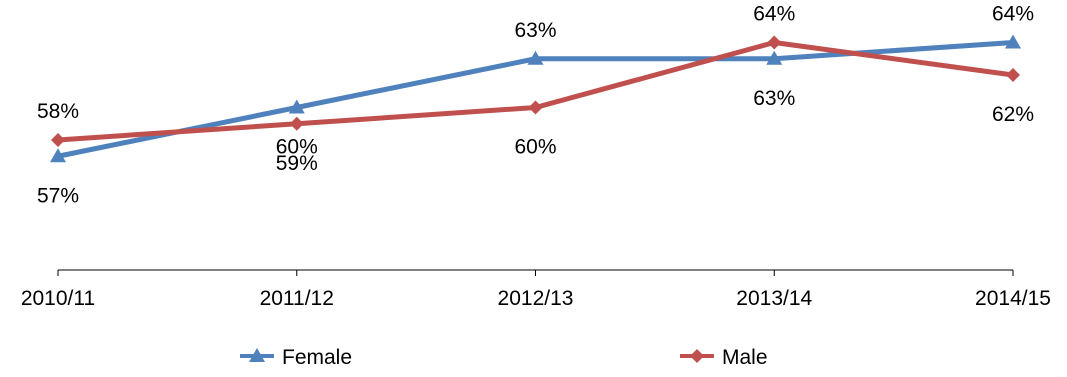 The image size is (1067, 377). Describe the element at coordinates (745, 357) in the screenshot. I see `legend-label-male: Male` at that location.